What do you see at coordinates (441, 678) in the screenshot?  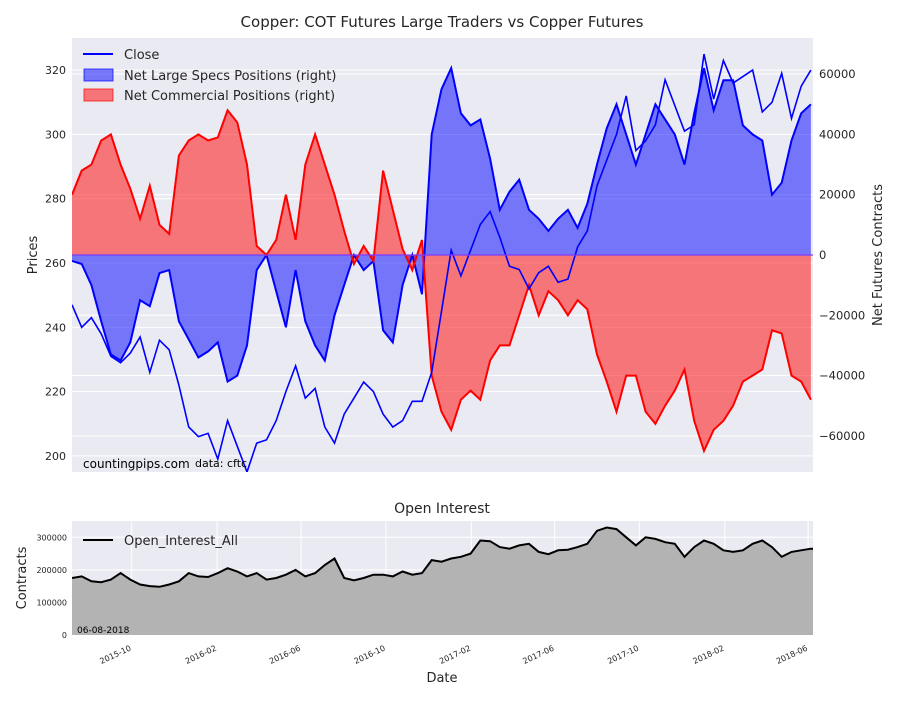 I see `bottom-x-axis-label: Date` at bounding box center [441, 678].